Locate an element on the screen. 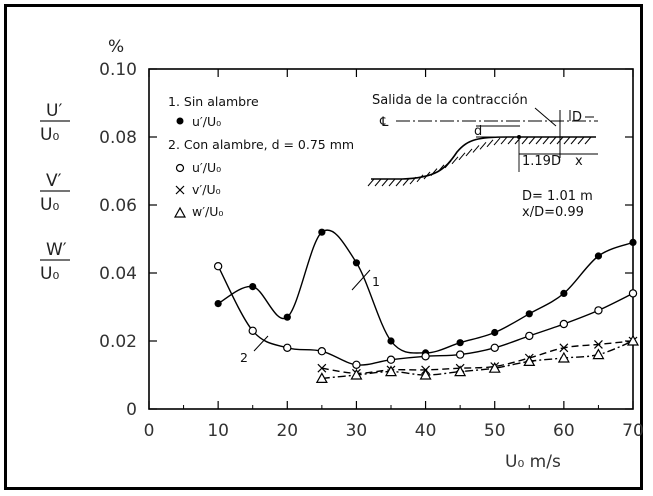 This screenshot has height=496, width=653. legend-group1-item: u′/U₀ is located at coordinates (206, 121).